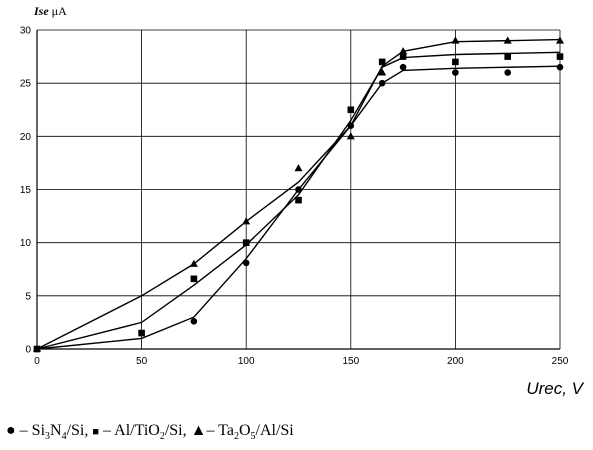 Image resolution: width=593 pixels, height=450 pixels. Describe the element at coordinates (246, 361) in the screenshot. I see `x-tick-label: 100` at that location.